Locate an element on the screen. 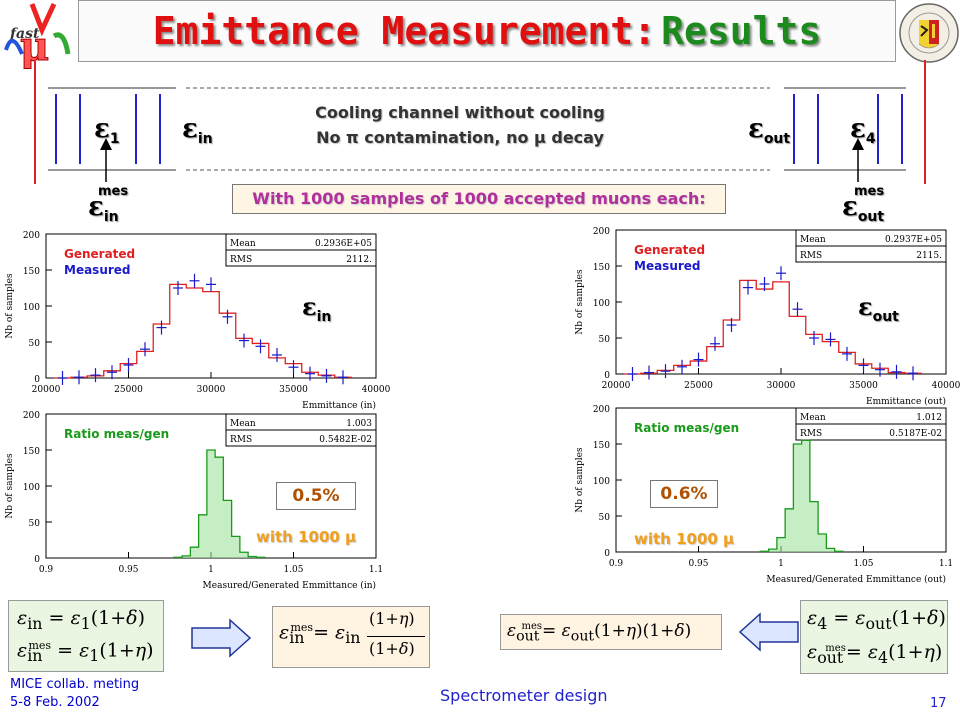  with-1000-out: with 1000 μ is located at coordinates (684, 539).